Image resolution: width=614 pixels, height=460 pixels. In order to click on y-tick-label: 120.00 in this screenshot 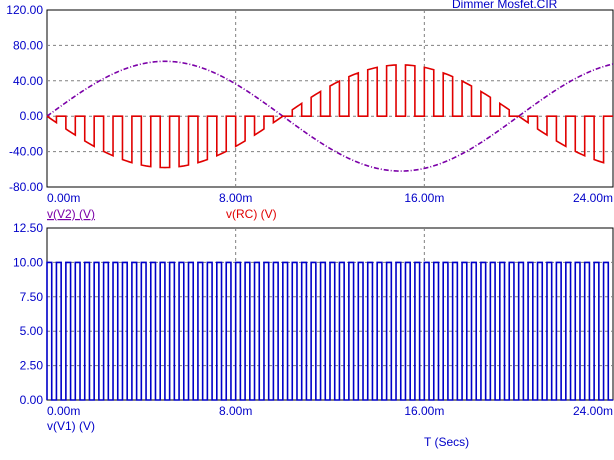, I will do `click(24, 10)`.